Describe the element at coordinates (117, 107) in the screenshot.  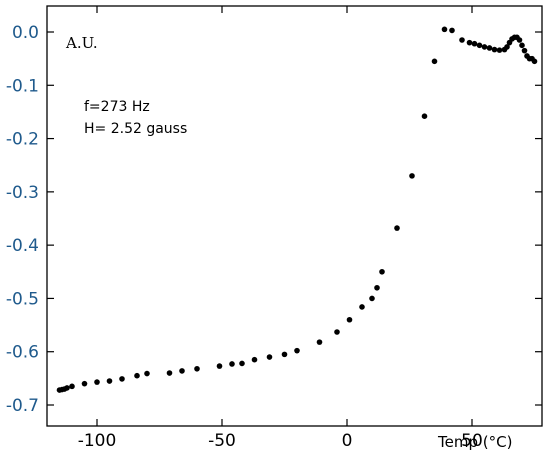
I see `annotation-frequency: f=273 Hz` at that location.